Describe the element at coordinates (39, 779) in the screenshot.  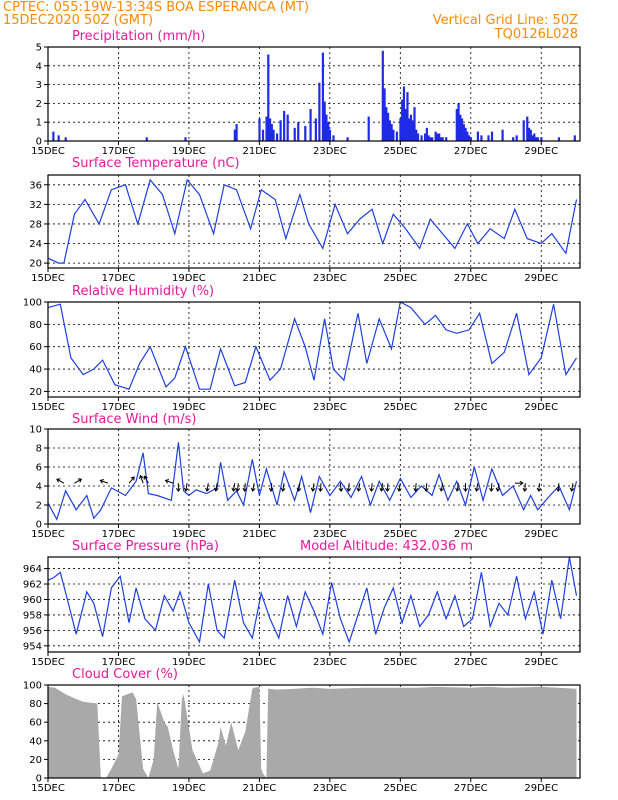
I see `cloud-ytick-label: 0` at that location.